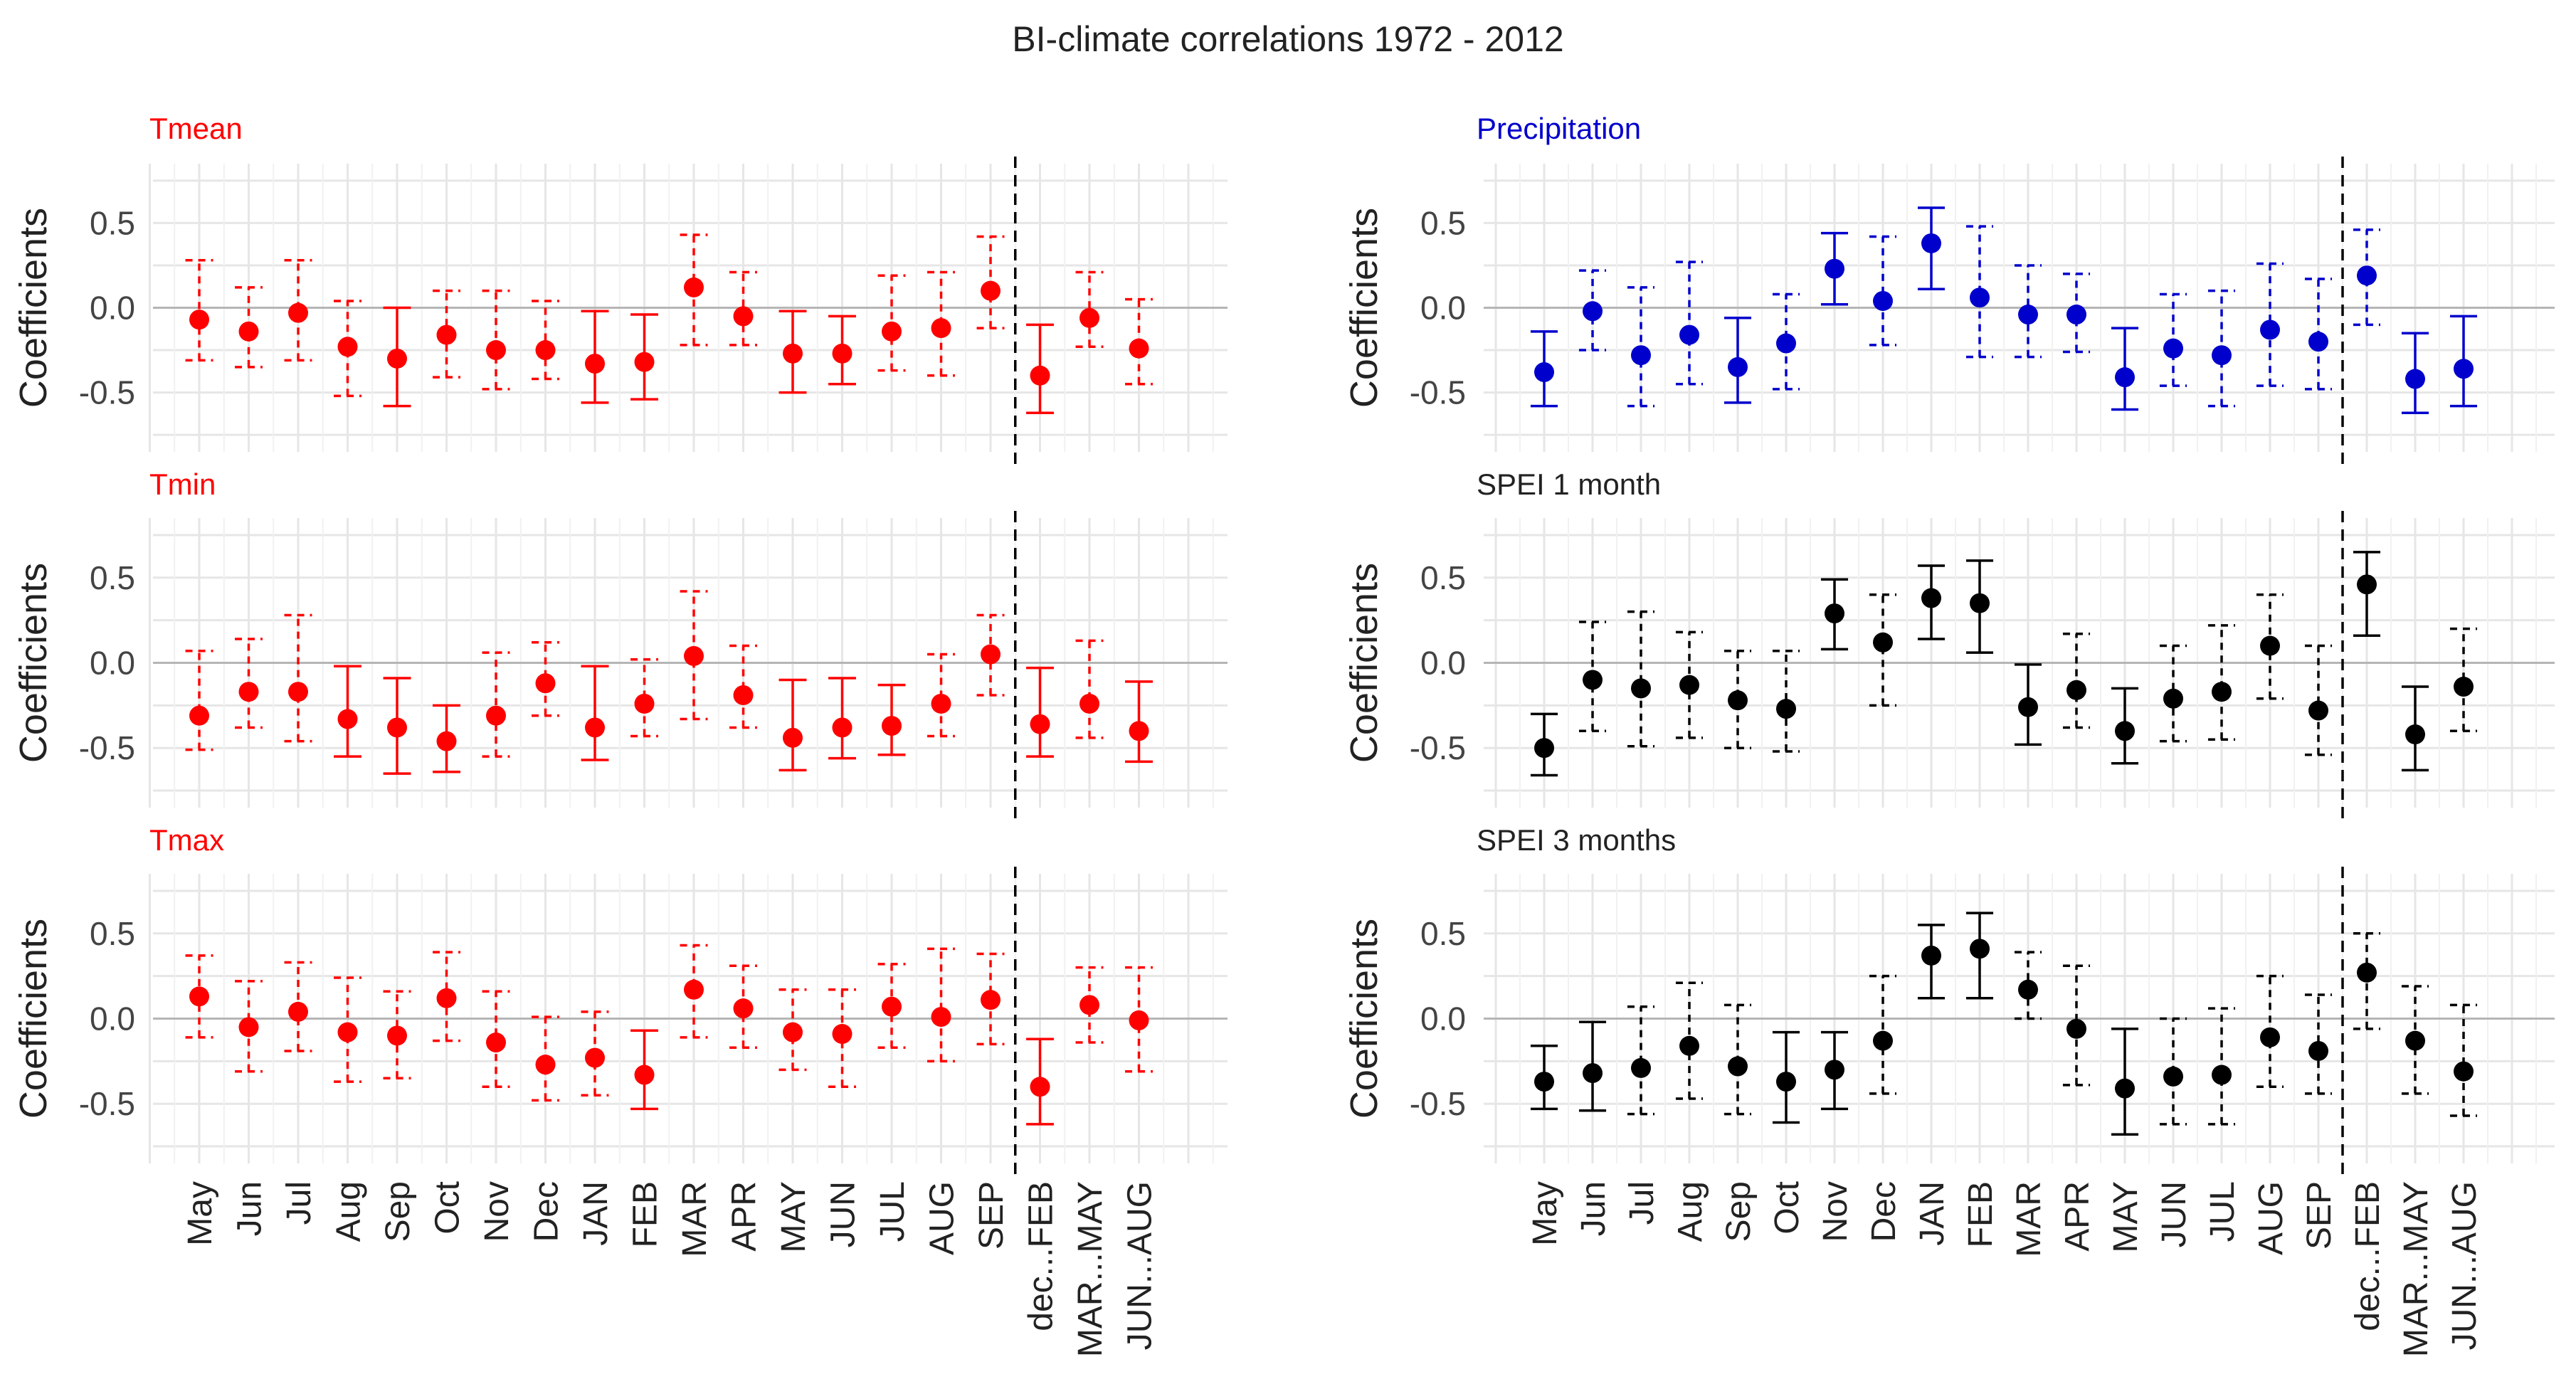  What do you see at coordinates (2416, 1269) in the screenshot?
I see `x-tick-label: MAR...MAY` at bounding box center [2416, 1269].